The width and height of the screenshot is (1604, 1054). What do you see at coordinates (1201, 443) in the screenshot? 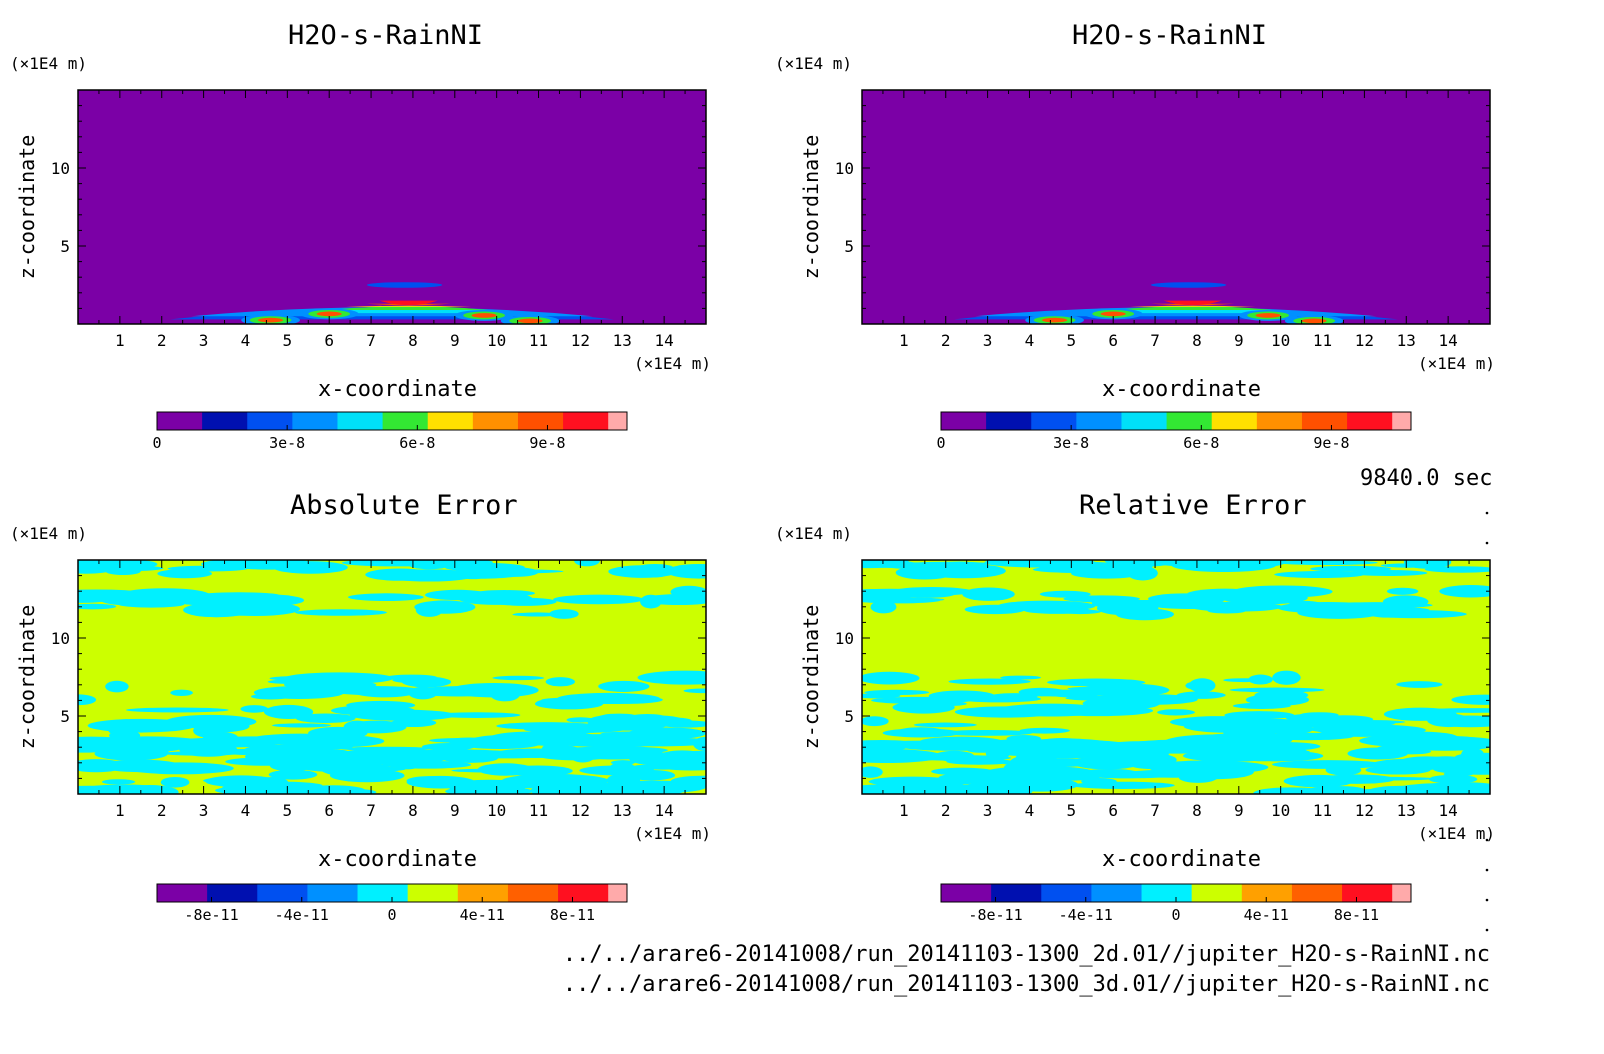
I see `colorbar-tick-label: 6e-8` at bounding box center [1201, 443].